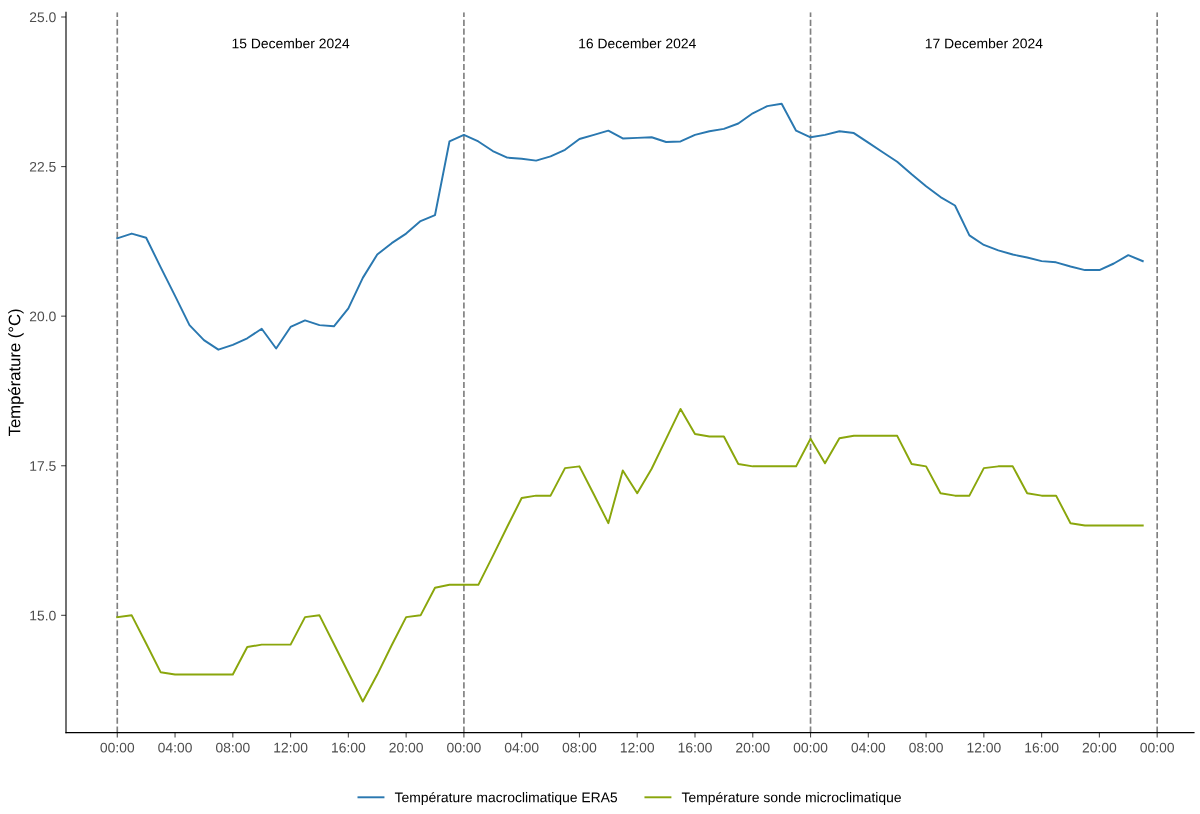 The height and width of the screenshot is (814, 1200). I want to click on annotation: 17 December 2024, so click(984, 43).